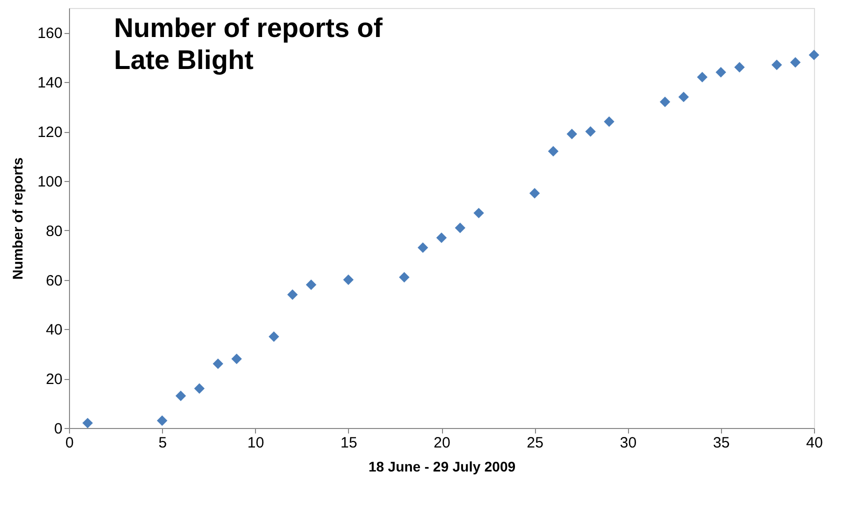  I want to click on y-tick-label: 0, so click(58, 429).